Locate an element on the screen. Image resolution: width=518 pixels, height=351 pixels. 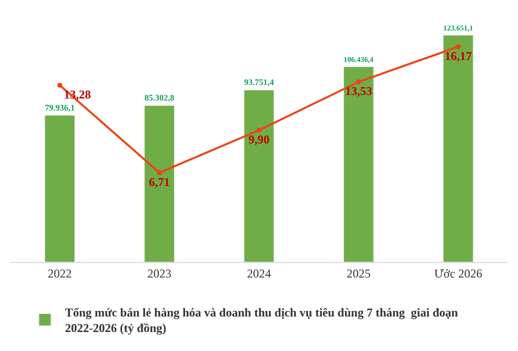
data-label: 9,90 is located at coordinates (259, 139).